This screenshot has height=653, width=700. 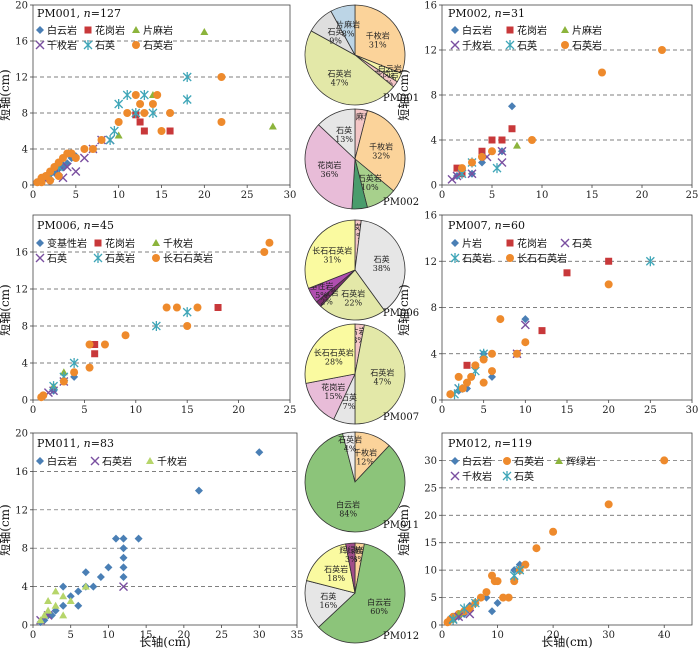 What do you see at coordinates (25, 401) in the screenshot?
I see `y-tick-label: 0` at bounding box center [25, 401].